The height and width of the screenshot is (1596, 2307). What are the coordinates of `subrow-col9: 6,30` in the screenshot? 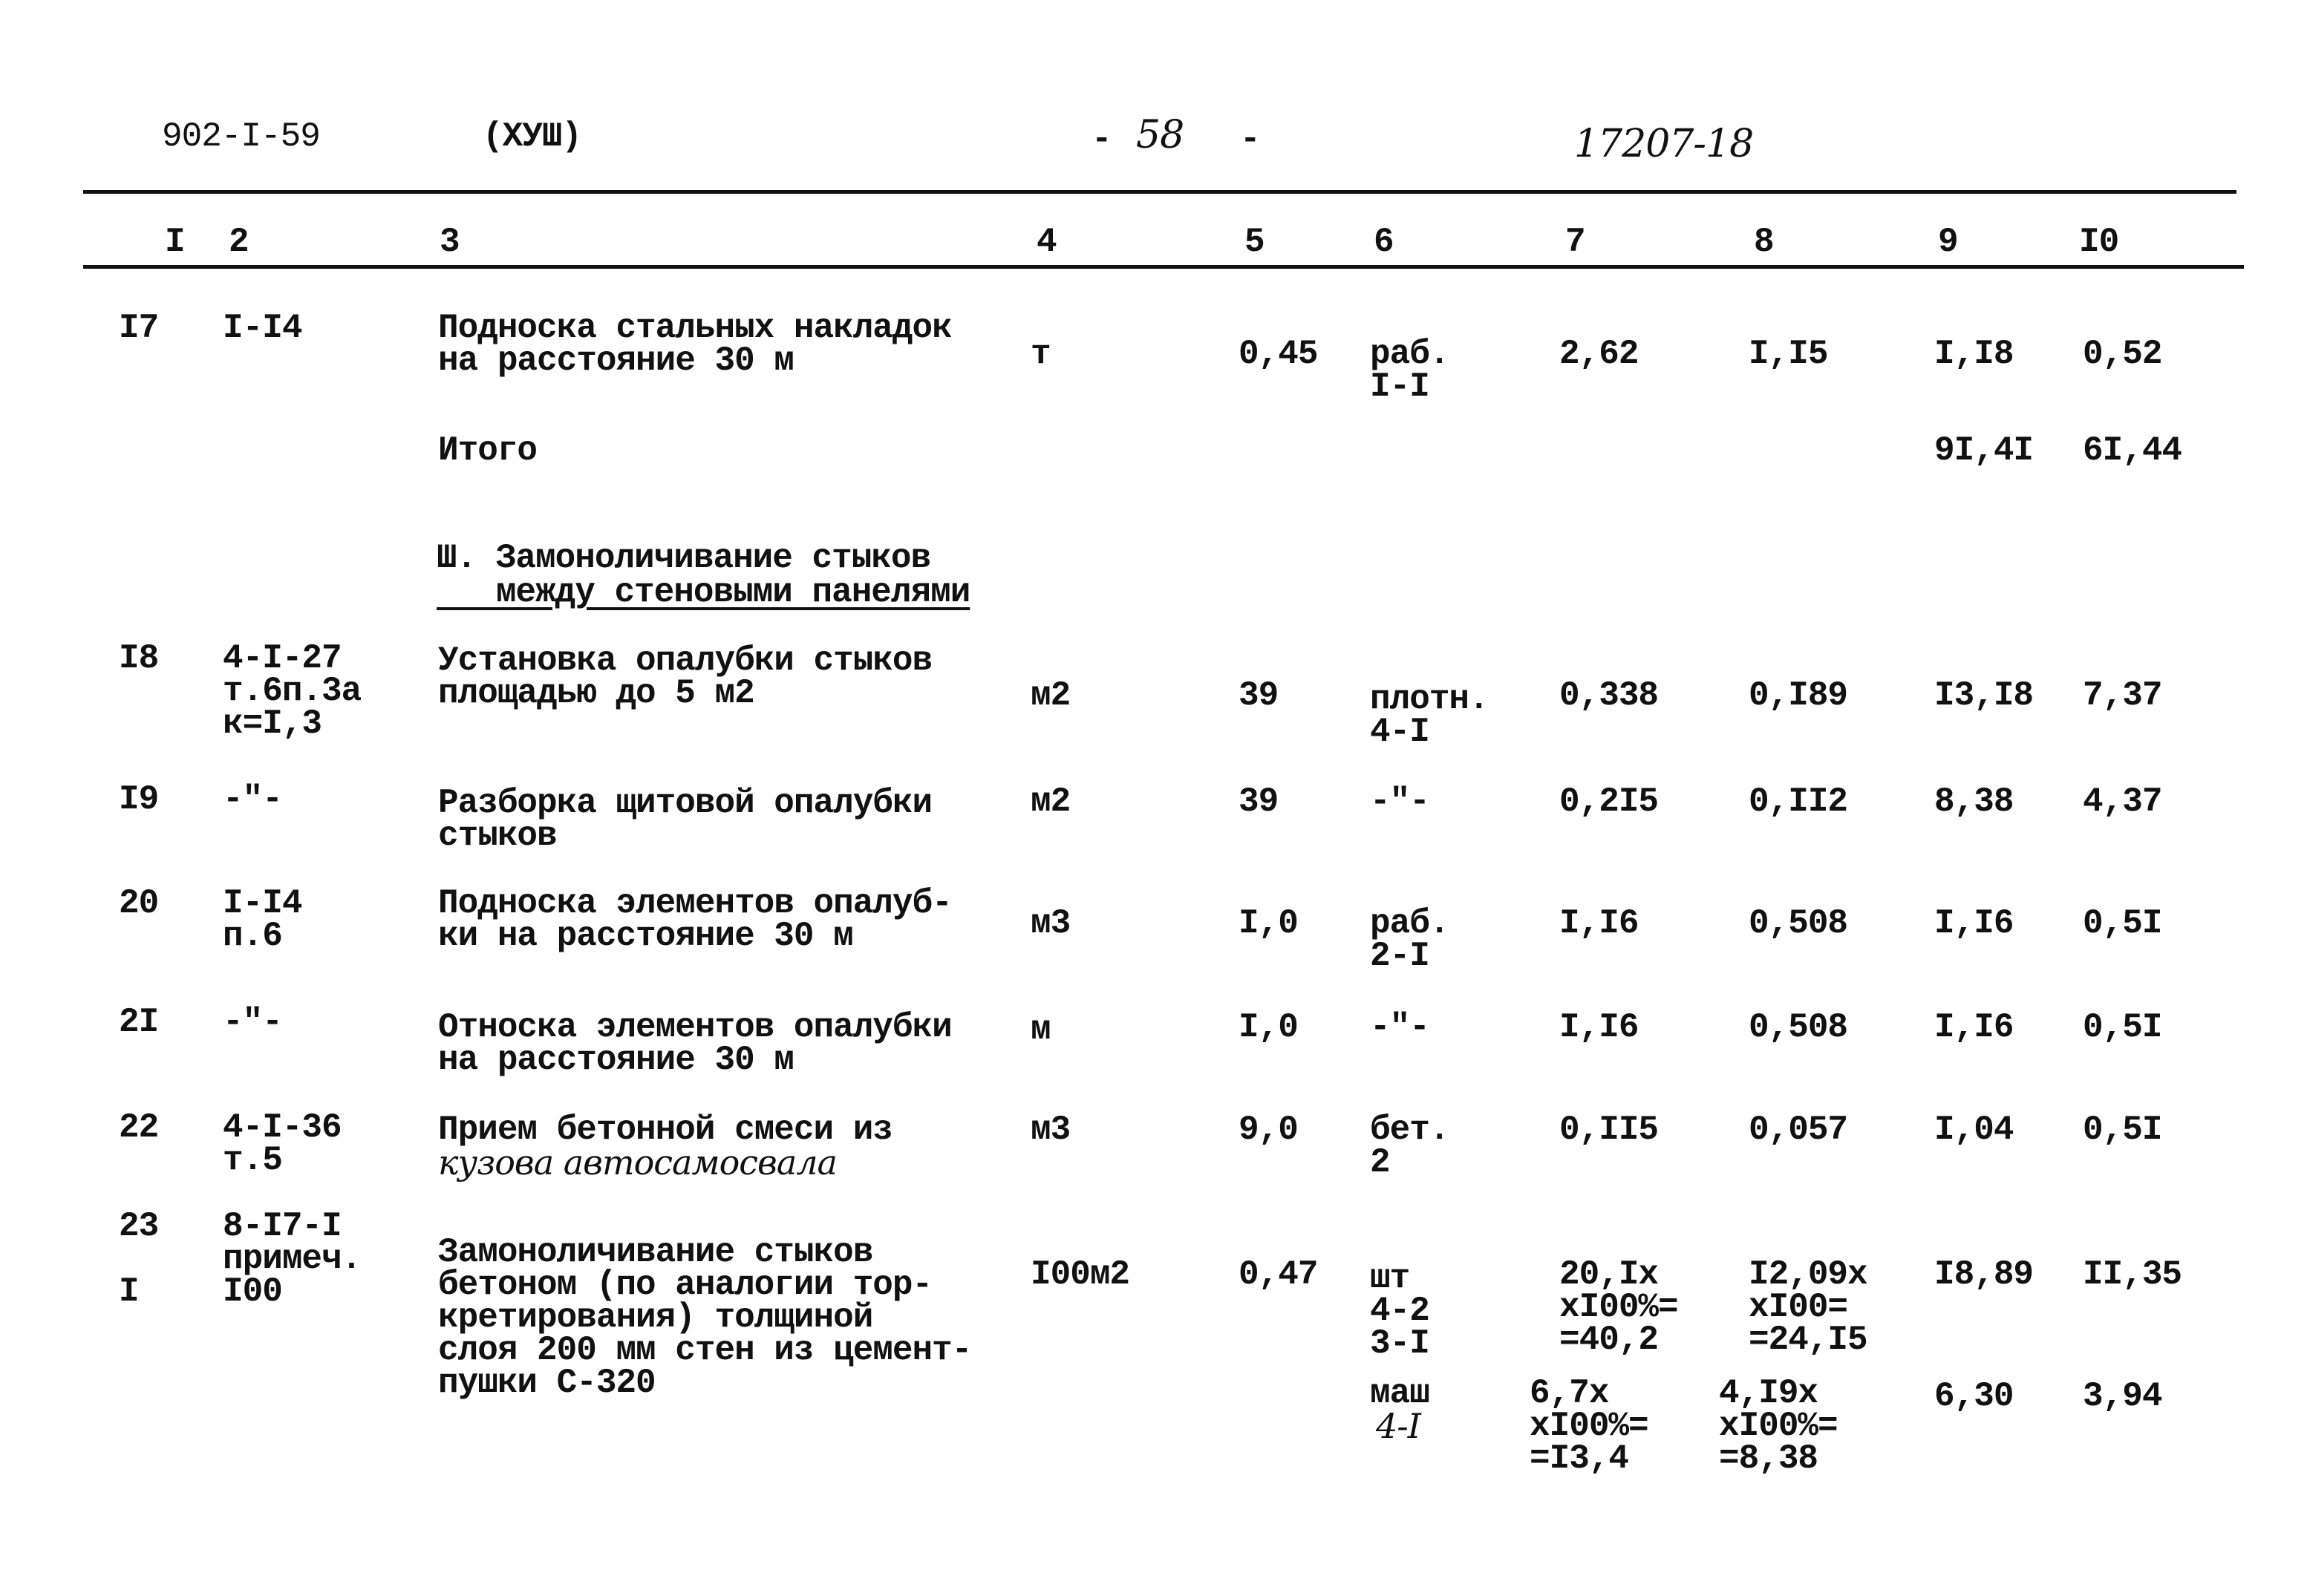 It's located at (1974, 1396).